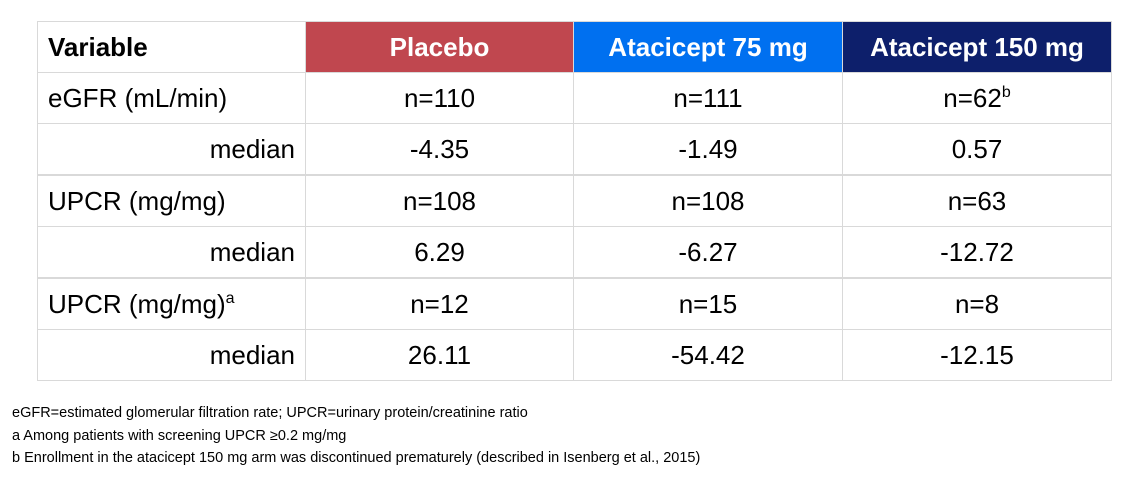 This screenshot has width=1145, height=477. Describe the element at coordinates (439, 149) in the screenshot. I see `cell-placebo: -4.35` at that location.